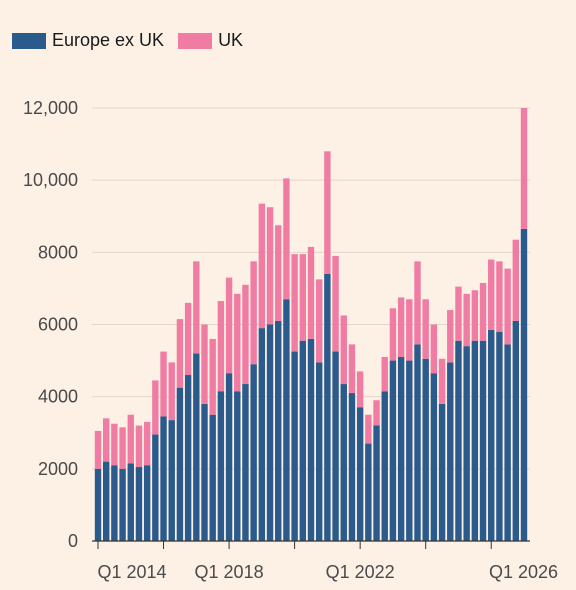  I want to click on y-tick-label: 4000, so click(58, 397).